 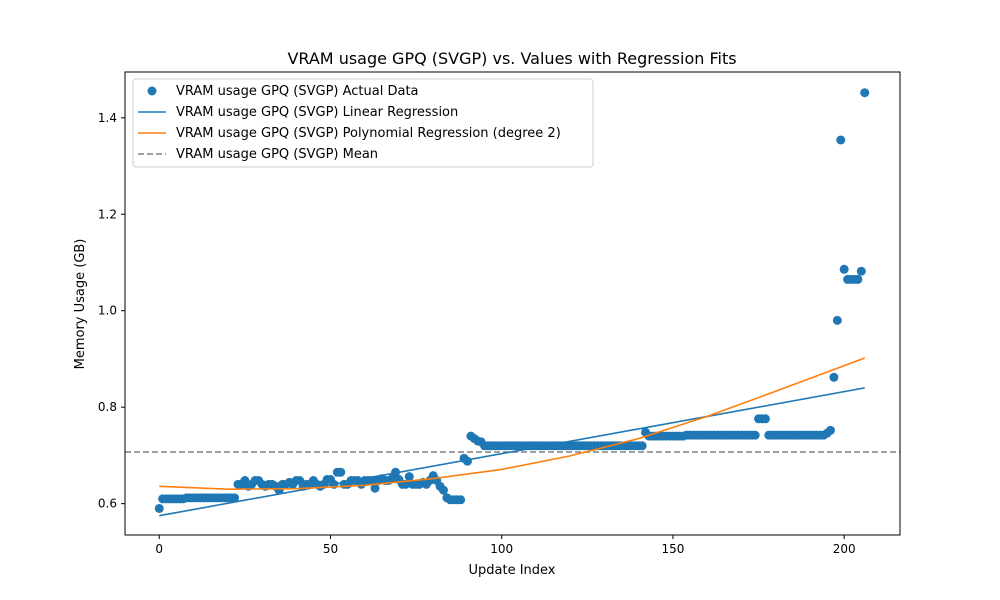 I want to click on y-tick-label: 0.8, so click(x=107, y=407).